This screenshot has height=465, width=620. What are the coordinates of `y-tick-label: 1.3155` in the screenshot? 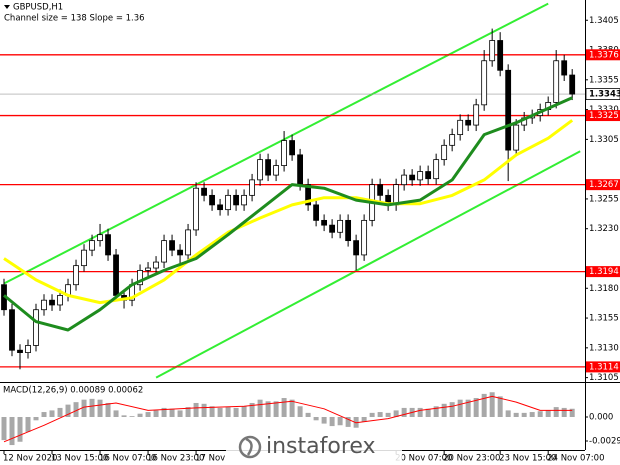 It's located at (604, 319).